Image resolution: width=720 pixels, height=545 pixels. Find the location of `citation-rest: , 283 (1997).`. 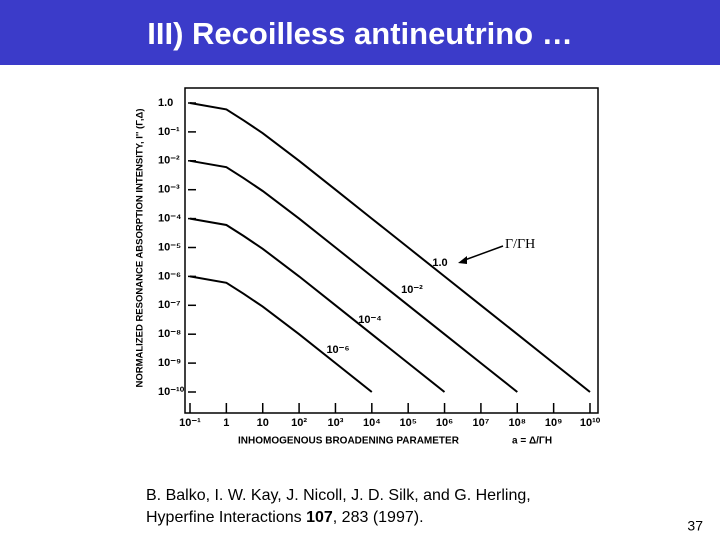

citation-rest: , 283 (1997). is located at coordinates (378, 517).